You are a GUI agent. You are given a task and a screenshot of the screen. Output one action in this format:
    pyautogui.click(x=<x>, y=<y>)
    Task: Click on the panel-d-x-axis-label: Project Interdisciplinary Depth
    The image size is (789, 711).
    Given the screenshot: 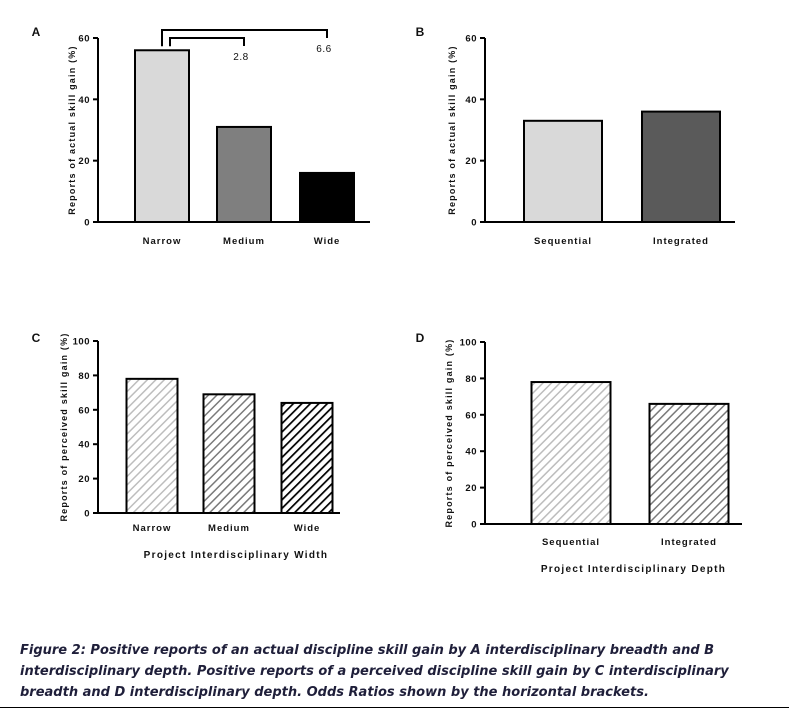 What is the action you would take?
    pyautogui.click(x=633, y=569)
    